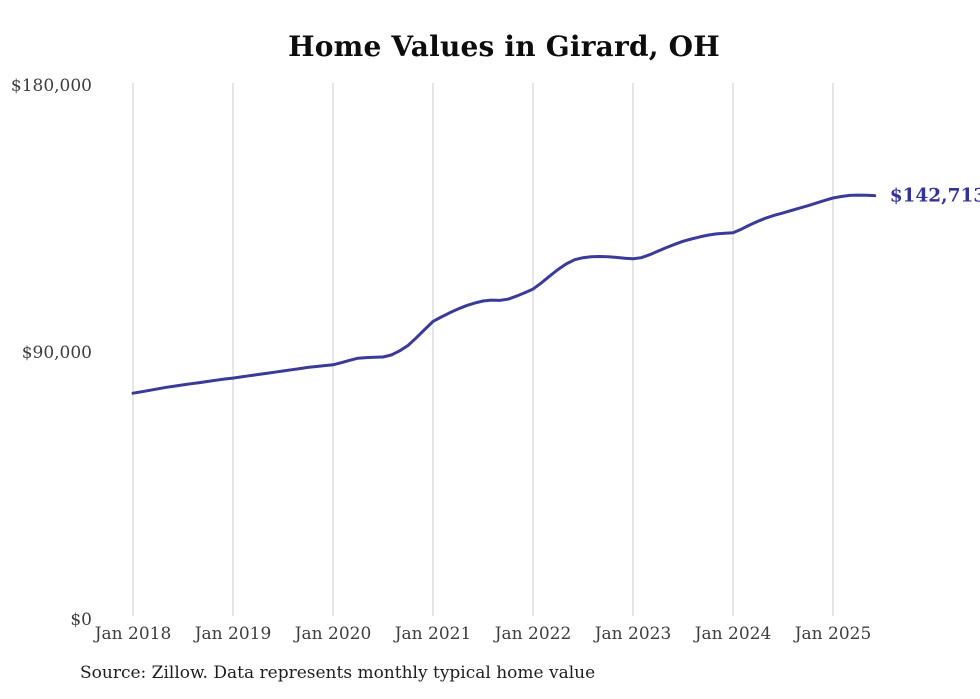 The width and height of the screenshot is (980, 699). What do you see at coordinates (732, 634) in the screenshot?
I see `x-axis-tick-label: Jan 2024` at bounding box center [732, 634].